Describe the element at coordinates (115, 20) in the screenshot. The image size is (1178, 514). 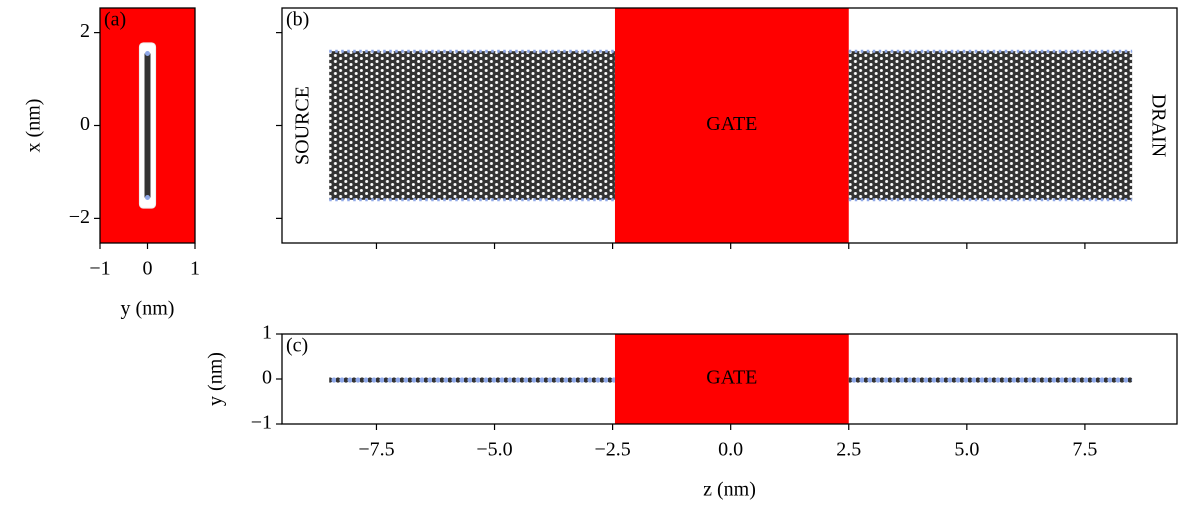
I see `panel-label: (a)` at that location.